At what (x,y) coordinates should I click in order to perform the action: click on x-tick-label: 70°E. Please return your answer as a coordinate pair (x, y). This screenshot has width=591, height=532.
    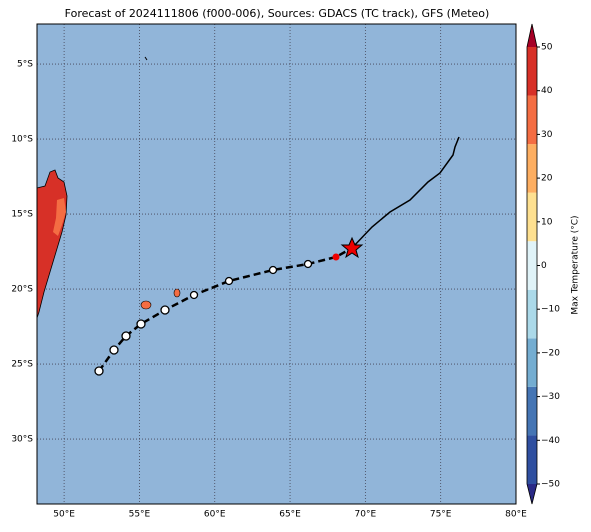
    Looking at the image, I should click on (366, 515).